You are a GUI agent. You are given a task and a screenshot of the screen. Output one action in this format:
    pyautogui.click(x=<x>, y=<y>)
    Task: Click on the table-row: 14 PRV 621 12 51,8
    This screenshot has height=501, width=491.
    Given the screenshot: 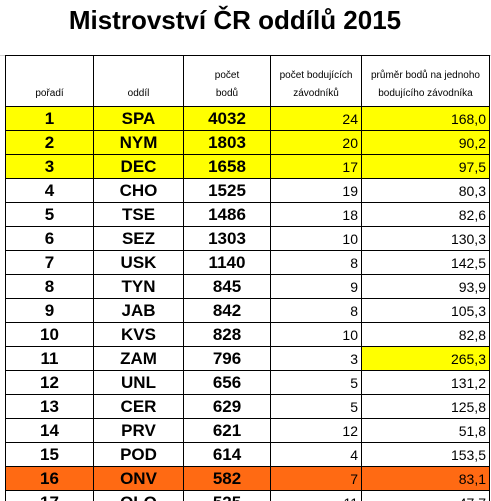 What is the action you would take?
    pyautogui.click(x=247, y=430)
    